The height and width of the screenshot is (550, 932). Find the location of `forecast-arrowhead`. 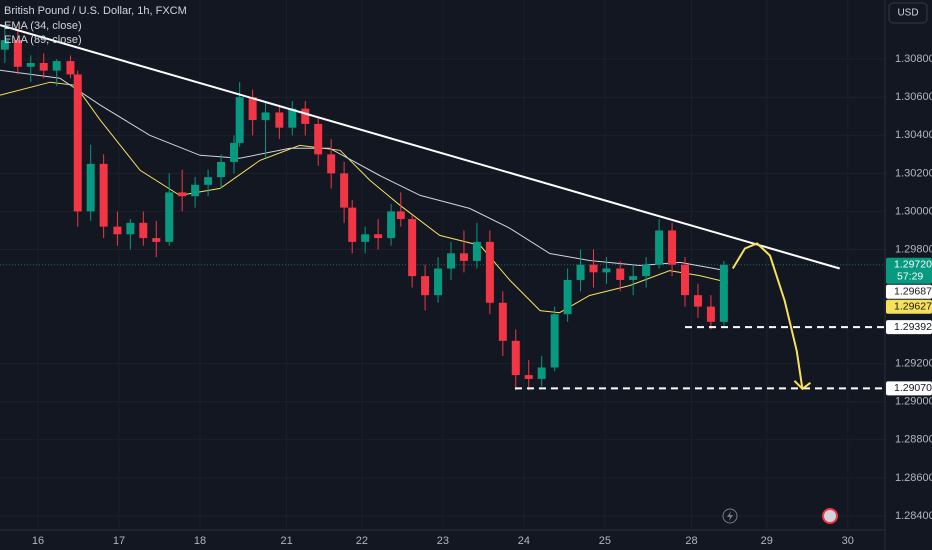

forecast-arrowhead is located at coordinates (802, 385).